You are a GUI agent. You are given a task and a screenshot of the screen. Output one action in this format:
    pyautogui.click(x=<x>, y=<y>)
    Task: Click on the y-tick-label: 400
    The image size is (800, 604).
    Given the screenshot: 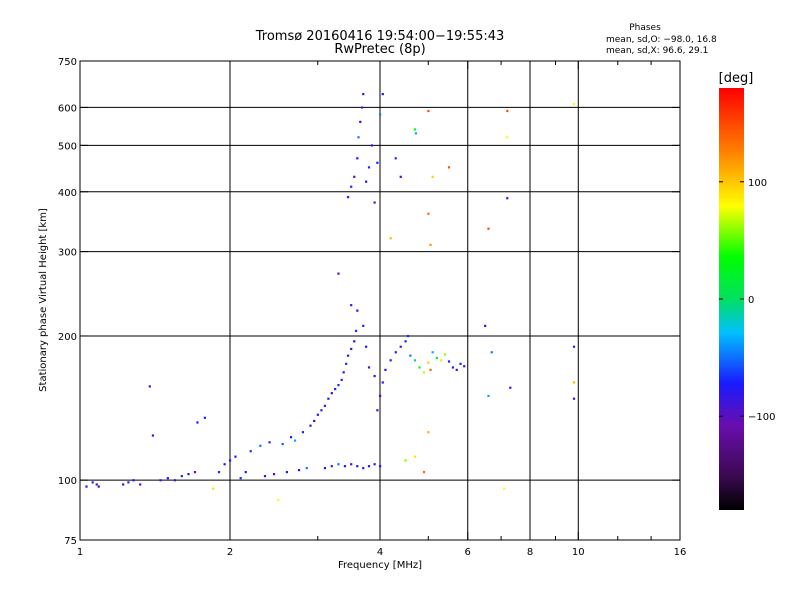 What is the action you would take?
    pyautogui.click(x=67, y=193)
    